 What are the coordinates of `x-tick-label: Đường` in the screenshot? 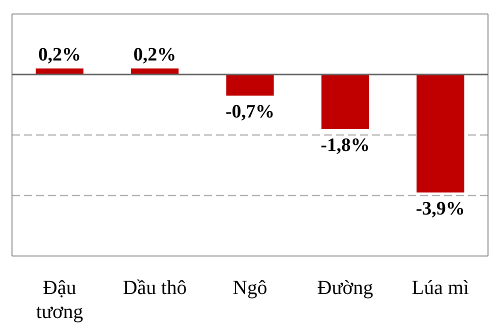 It's located at (345, 288).